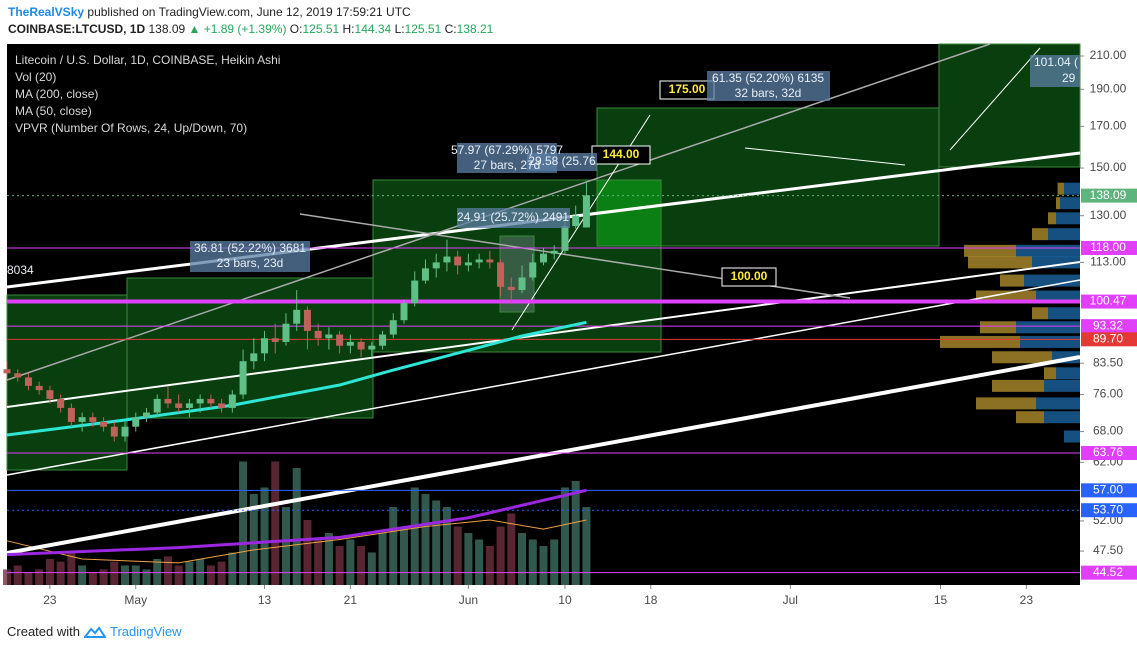 Image resolution: width=1137 pixels, height=650 pixels. I want to click on level-label: 53.70, so click(1108, 509).